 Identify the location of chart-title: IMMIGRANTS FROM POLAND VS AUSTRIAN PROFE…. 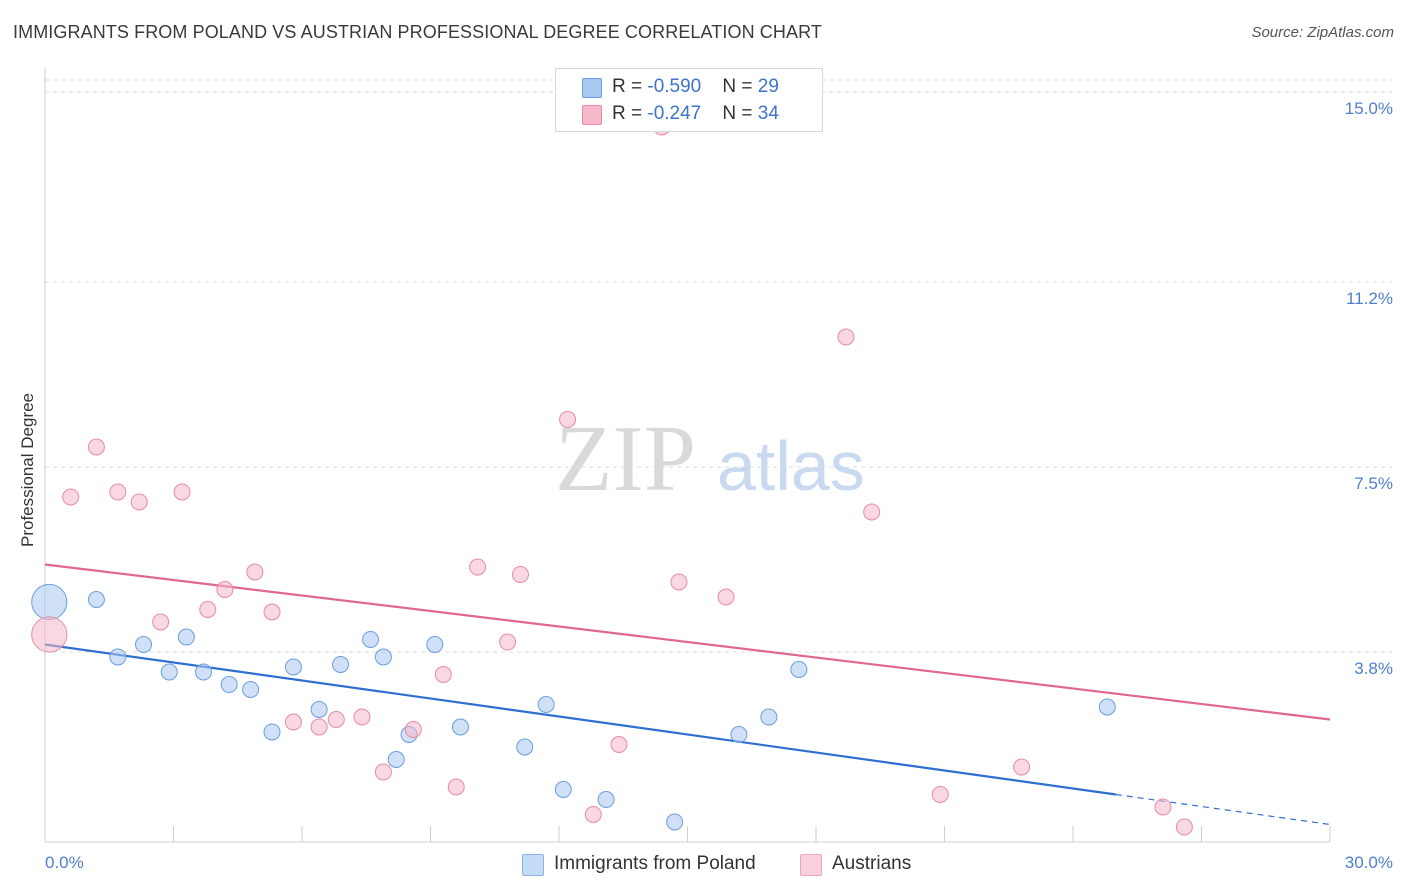
(417, 32).